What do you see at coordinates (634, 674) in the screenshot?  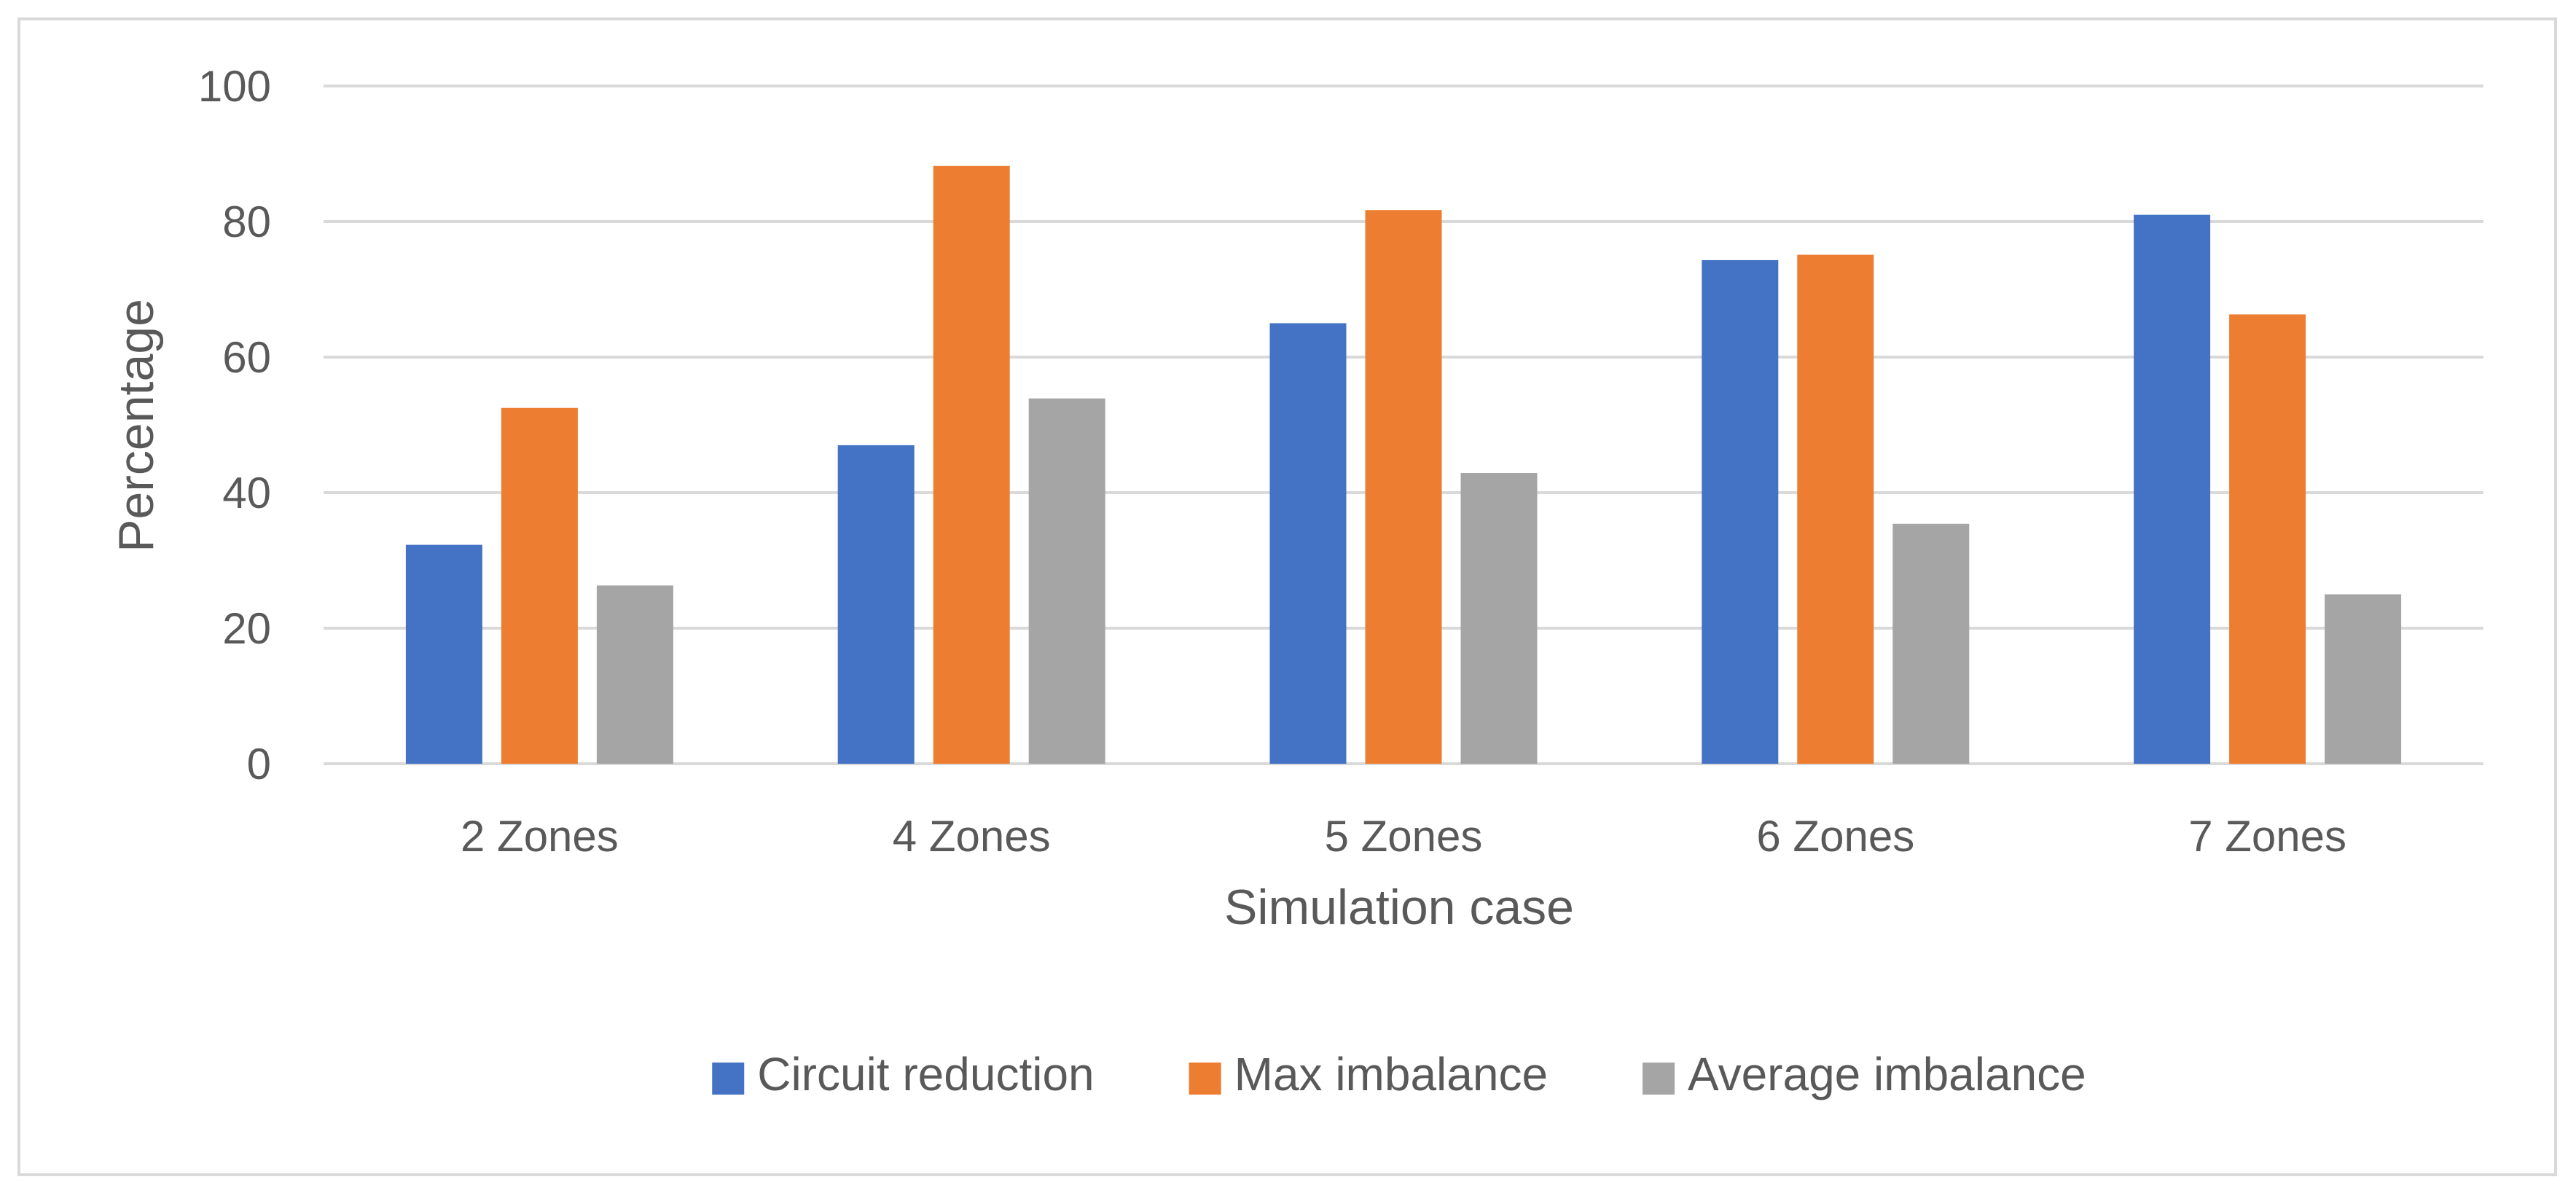 I see `bar-average-imbalance-2-zones` at bounding box center [634, 674].